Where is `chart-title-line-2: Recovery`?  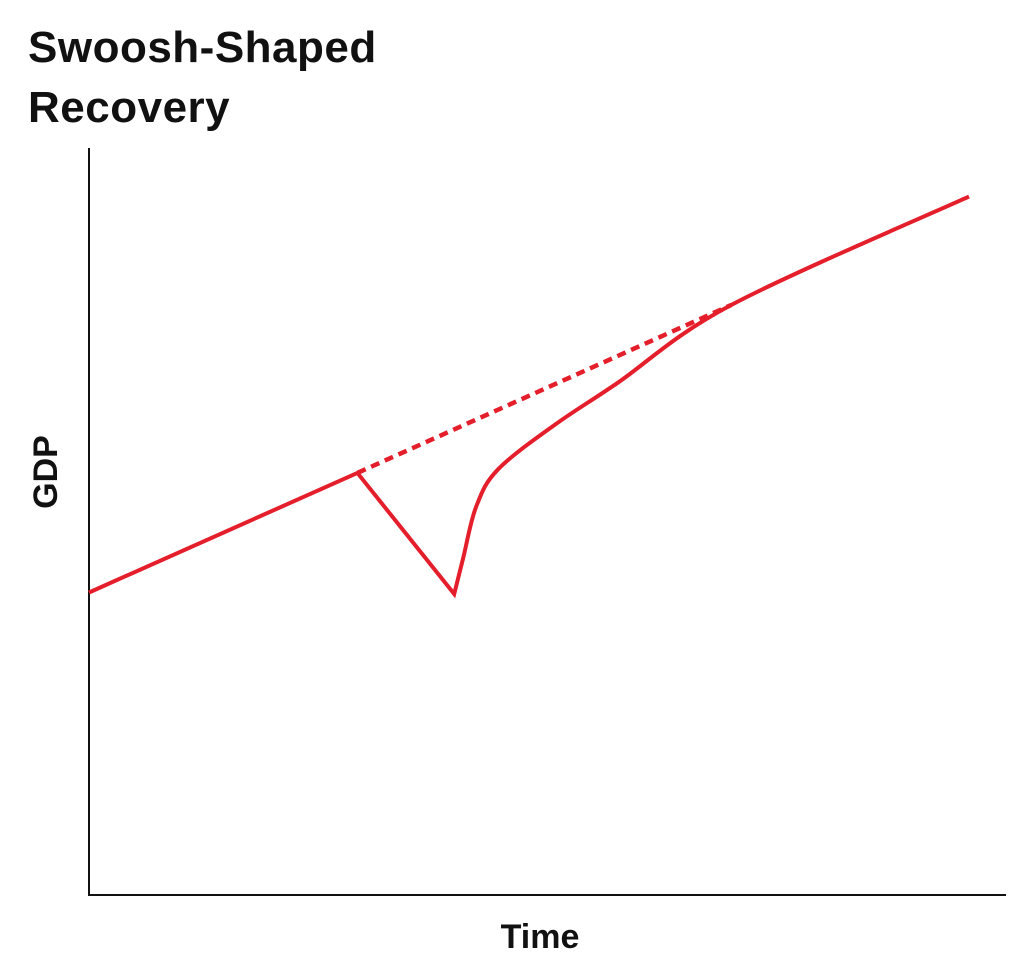
chart-title-line-2: Recovery is located at coordinates (129, 107).